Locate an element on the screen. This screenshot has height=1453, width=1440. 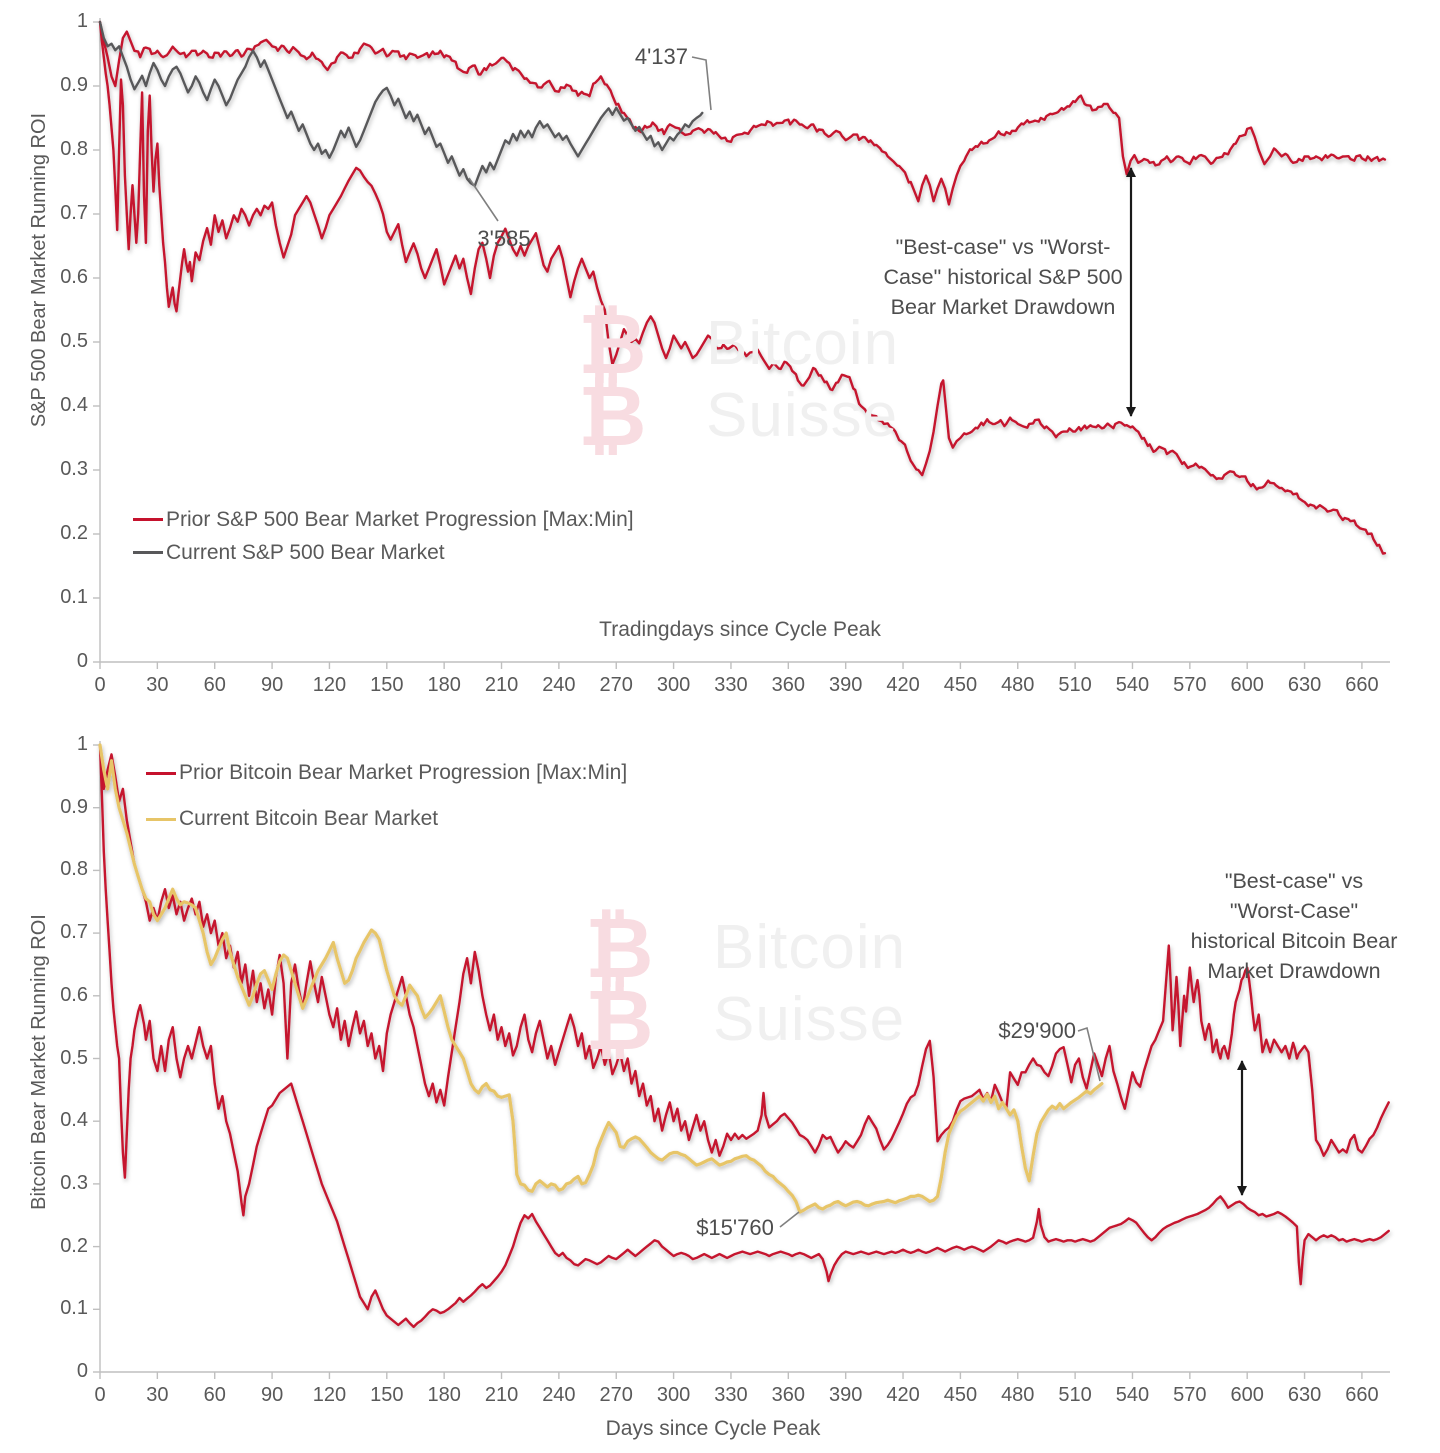
x-tick-label: 150 is located at coordinates (387, 1395).